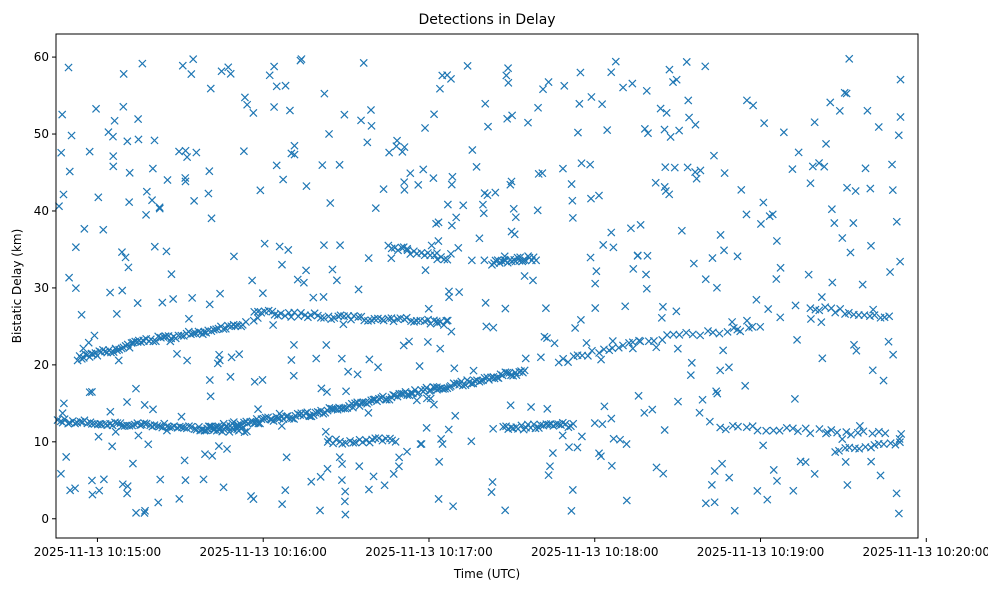  Describe the element at coordinates (262, 552) in the screenshot. I see `x-tick-label: 2025-11-13 10:16:00` at that location.